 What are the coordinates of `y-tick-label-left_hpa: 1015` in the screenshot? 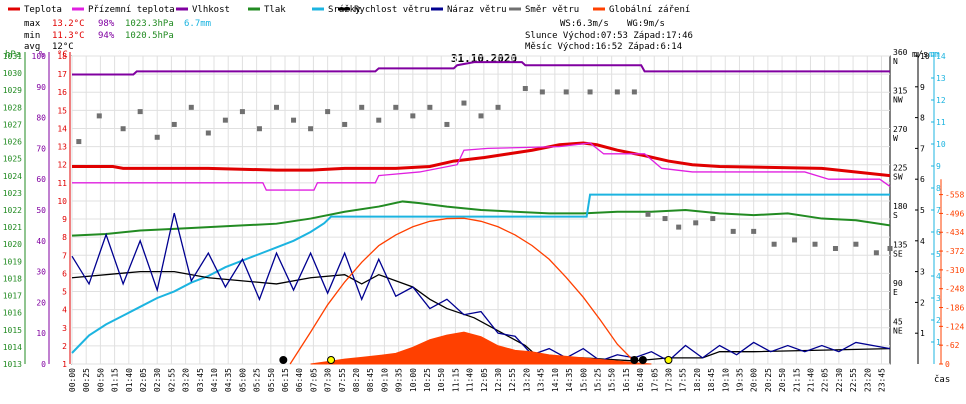 It's located at (12, 330).